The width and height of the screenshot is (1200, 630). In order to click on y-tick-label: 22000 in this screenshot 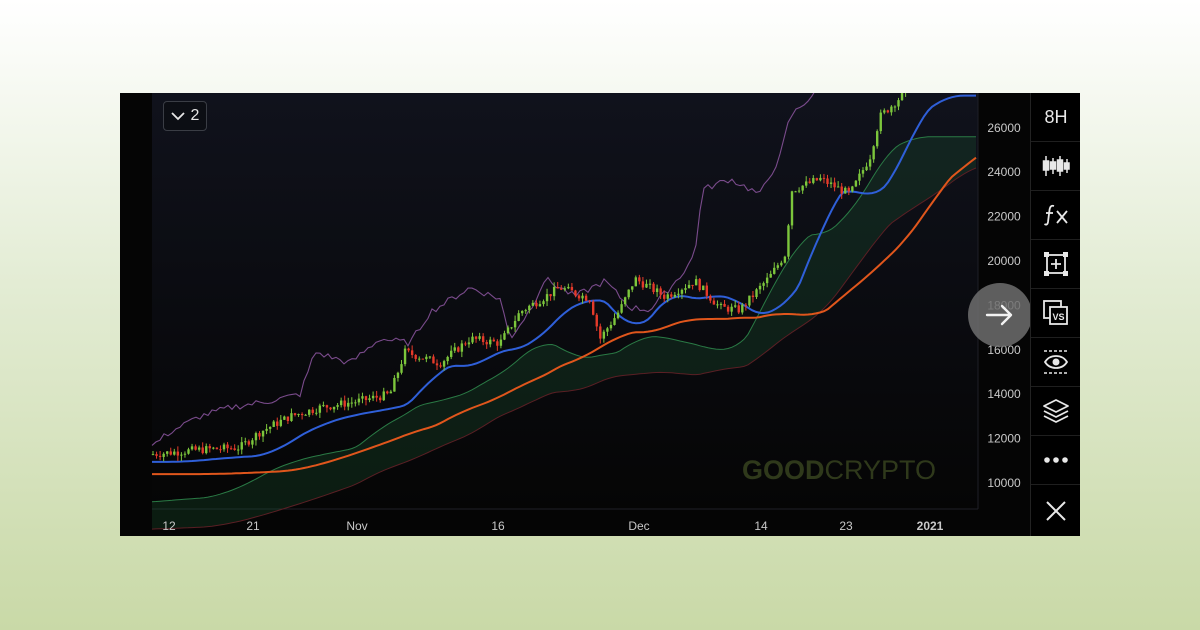, I will do `click(1004, 217)`.